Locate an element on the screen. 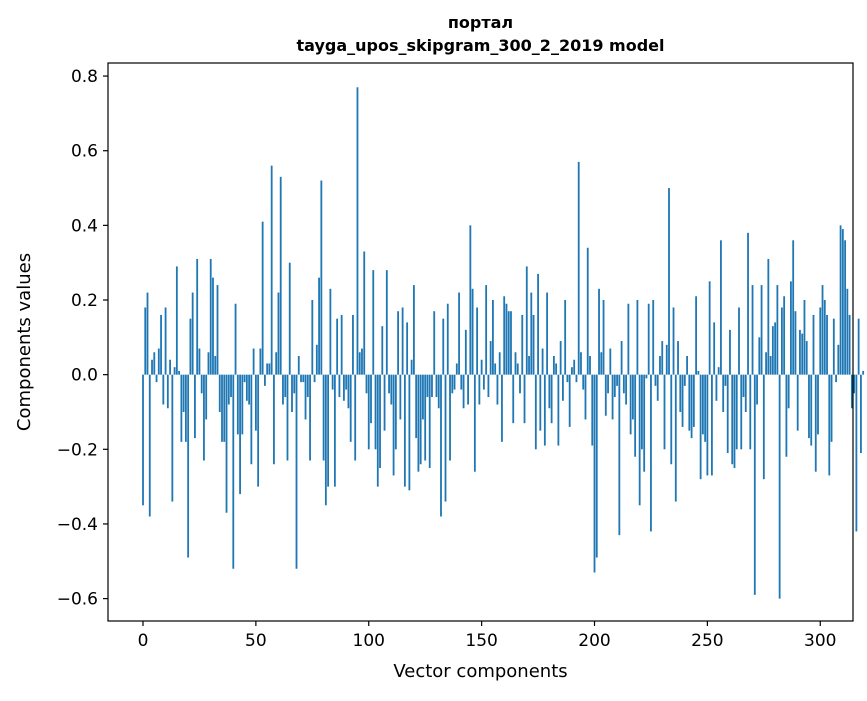 The width and height of the screenshot is (867, 701). y-tick-label: 0.4 is located at coordinates (84, 226).